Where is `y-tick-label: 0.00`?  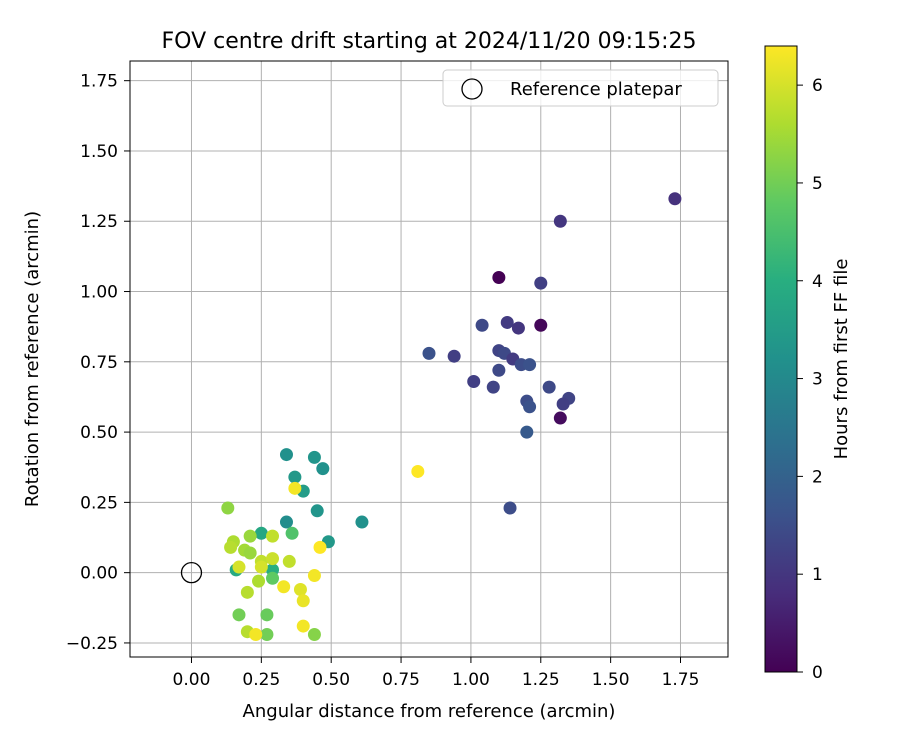
y-tick-label: 0.00 is located at coordinates (99, 574).